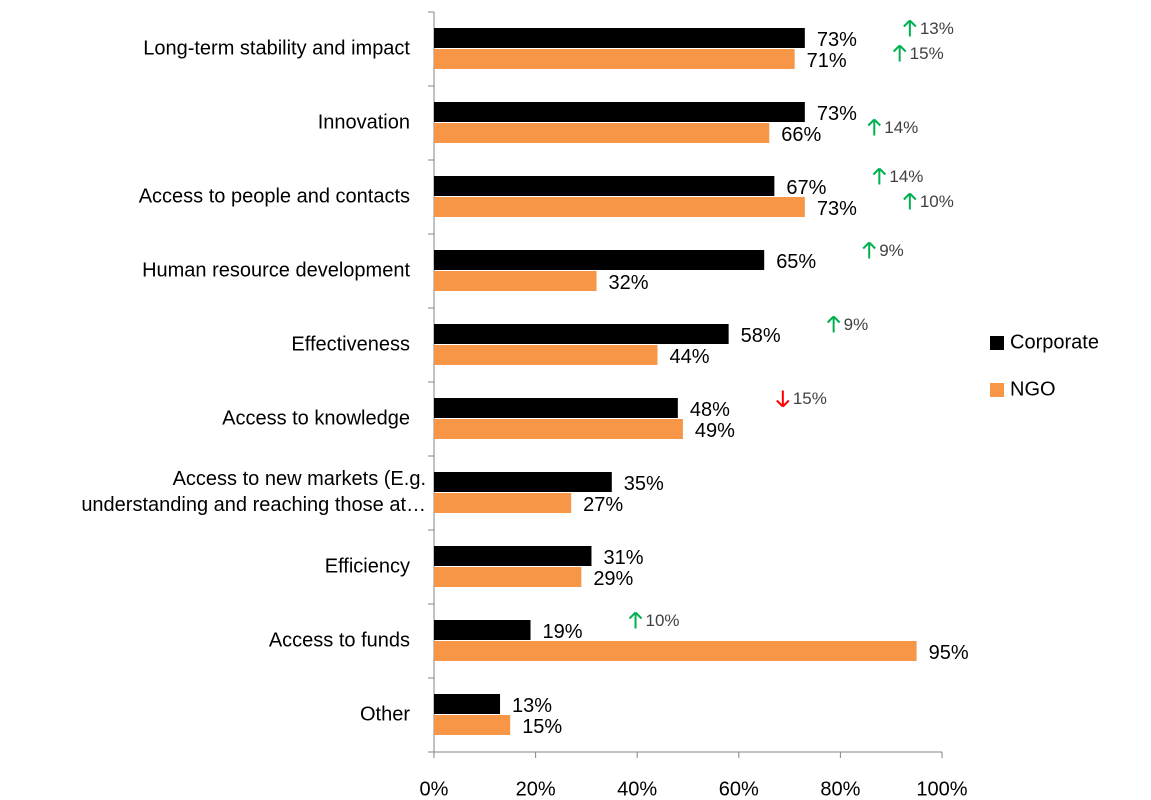 The width and height of the screenshot is (1151, 800). Describe the element at coordinates (276, 48) in the screenshot. I see `category-label: Long-term stability and impact` at that location.